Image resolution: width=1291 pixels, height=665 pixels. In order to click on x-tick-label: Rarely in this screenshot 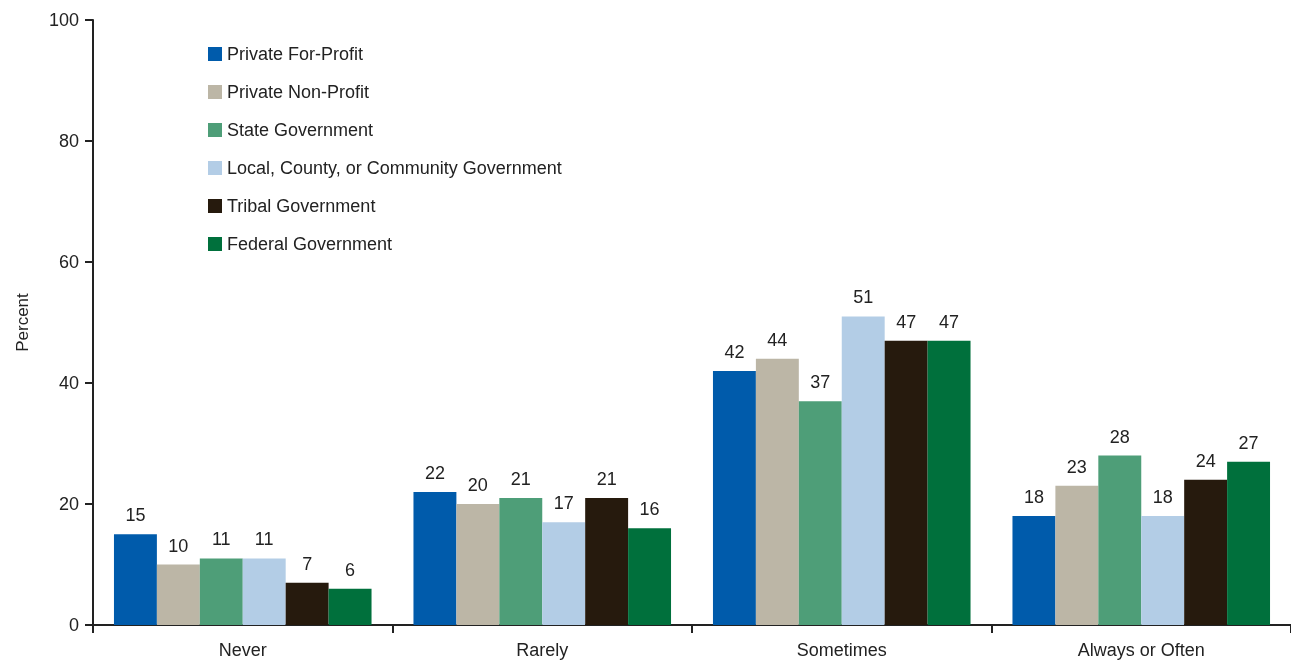, I will do `click(542, 650)`.